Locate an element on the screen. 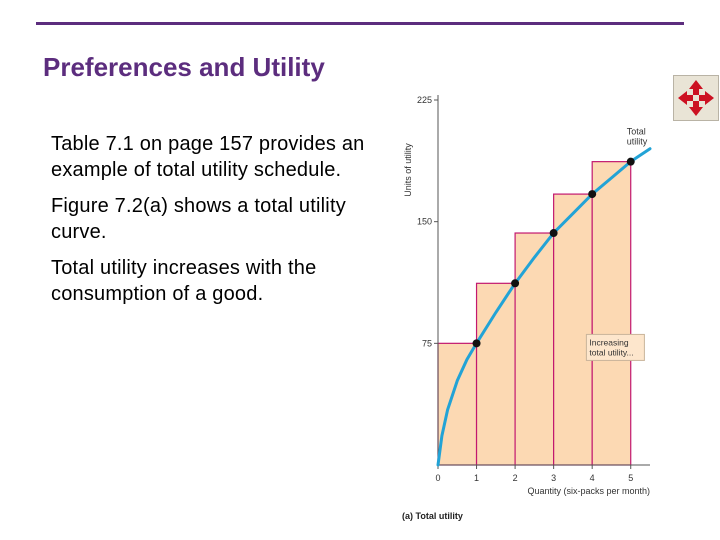 The image size is (720, 540). data-points is located at coordinates (553, 252).